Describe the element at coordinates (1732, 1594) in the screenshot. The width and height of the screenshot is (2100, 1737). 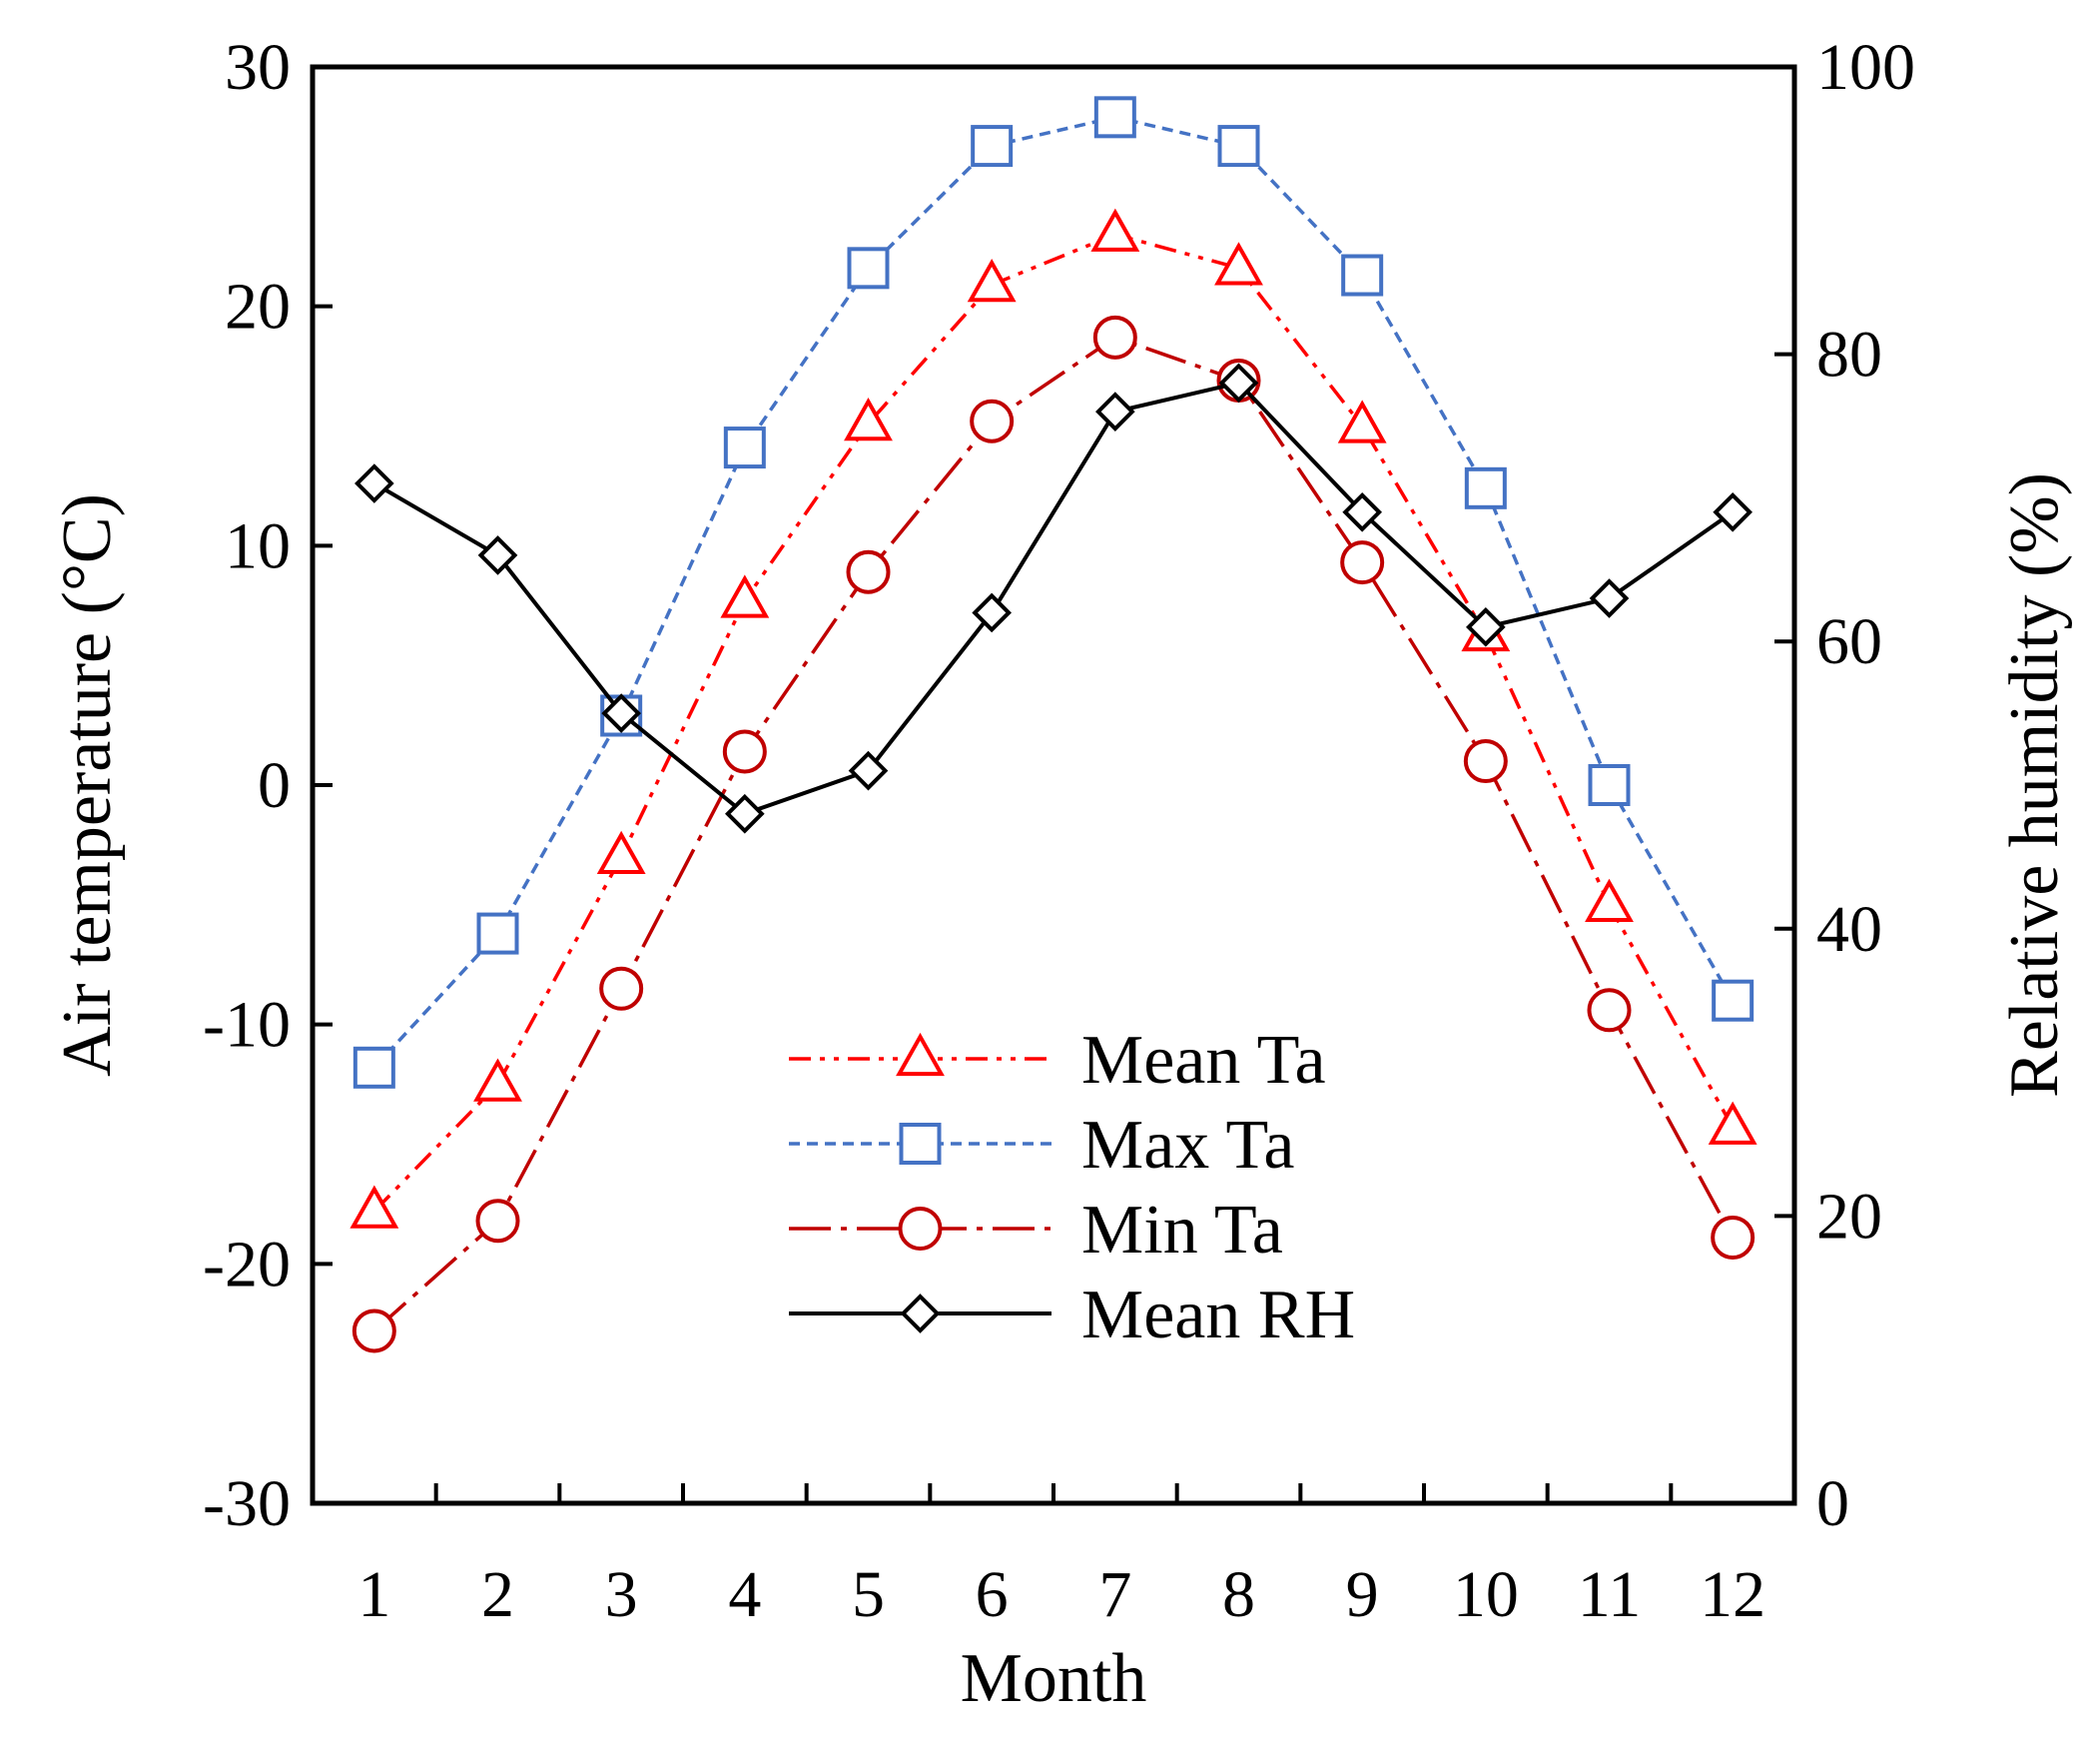
I see `x-tick-label: 12` at that location.